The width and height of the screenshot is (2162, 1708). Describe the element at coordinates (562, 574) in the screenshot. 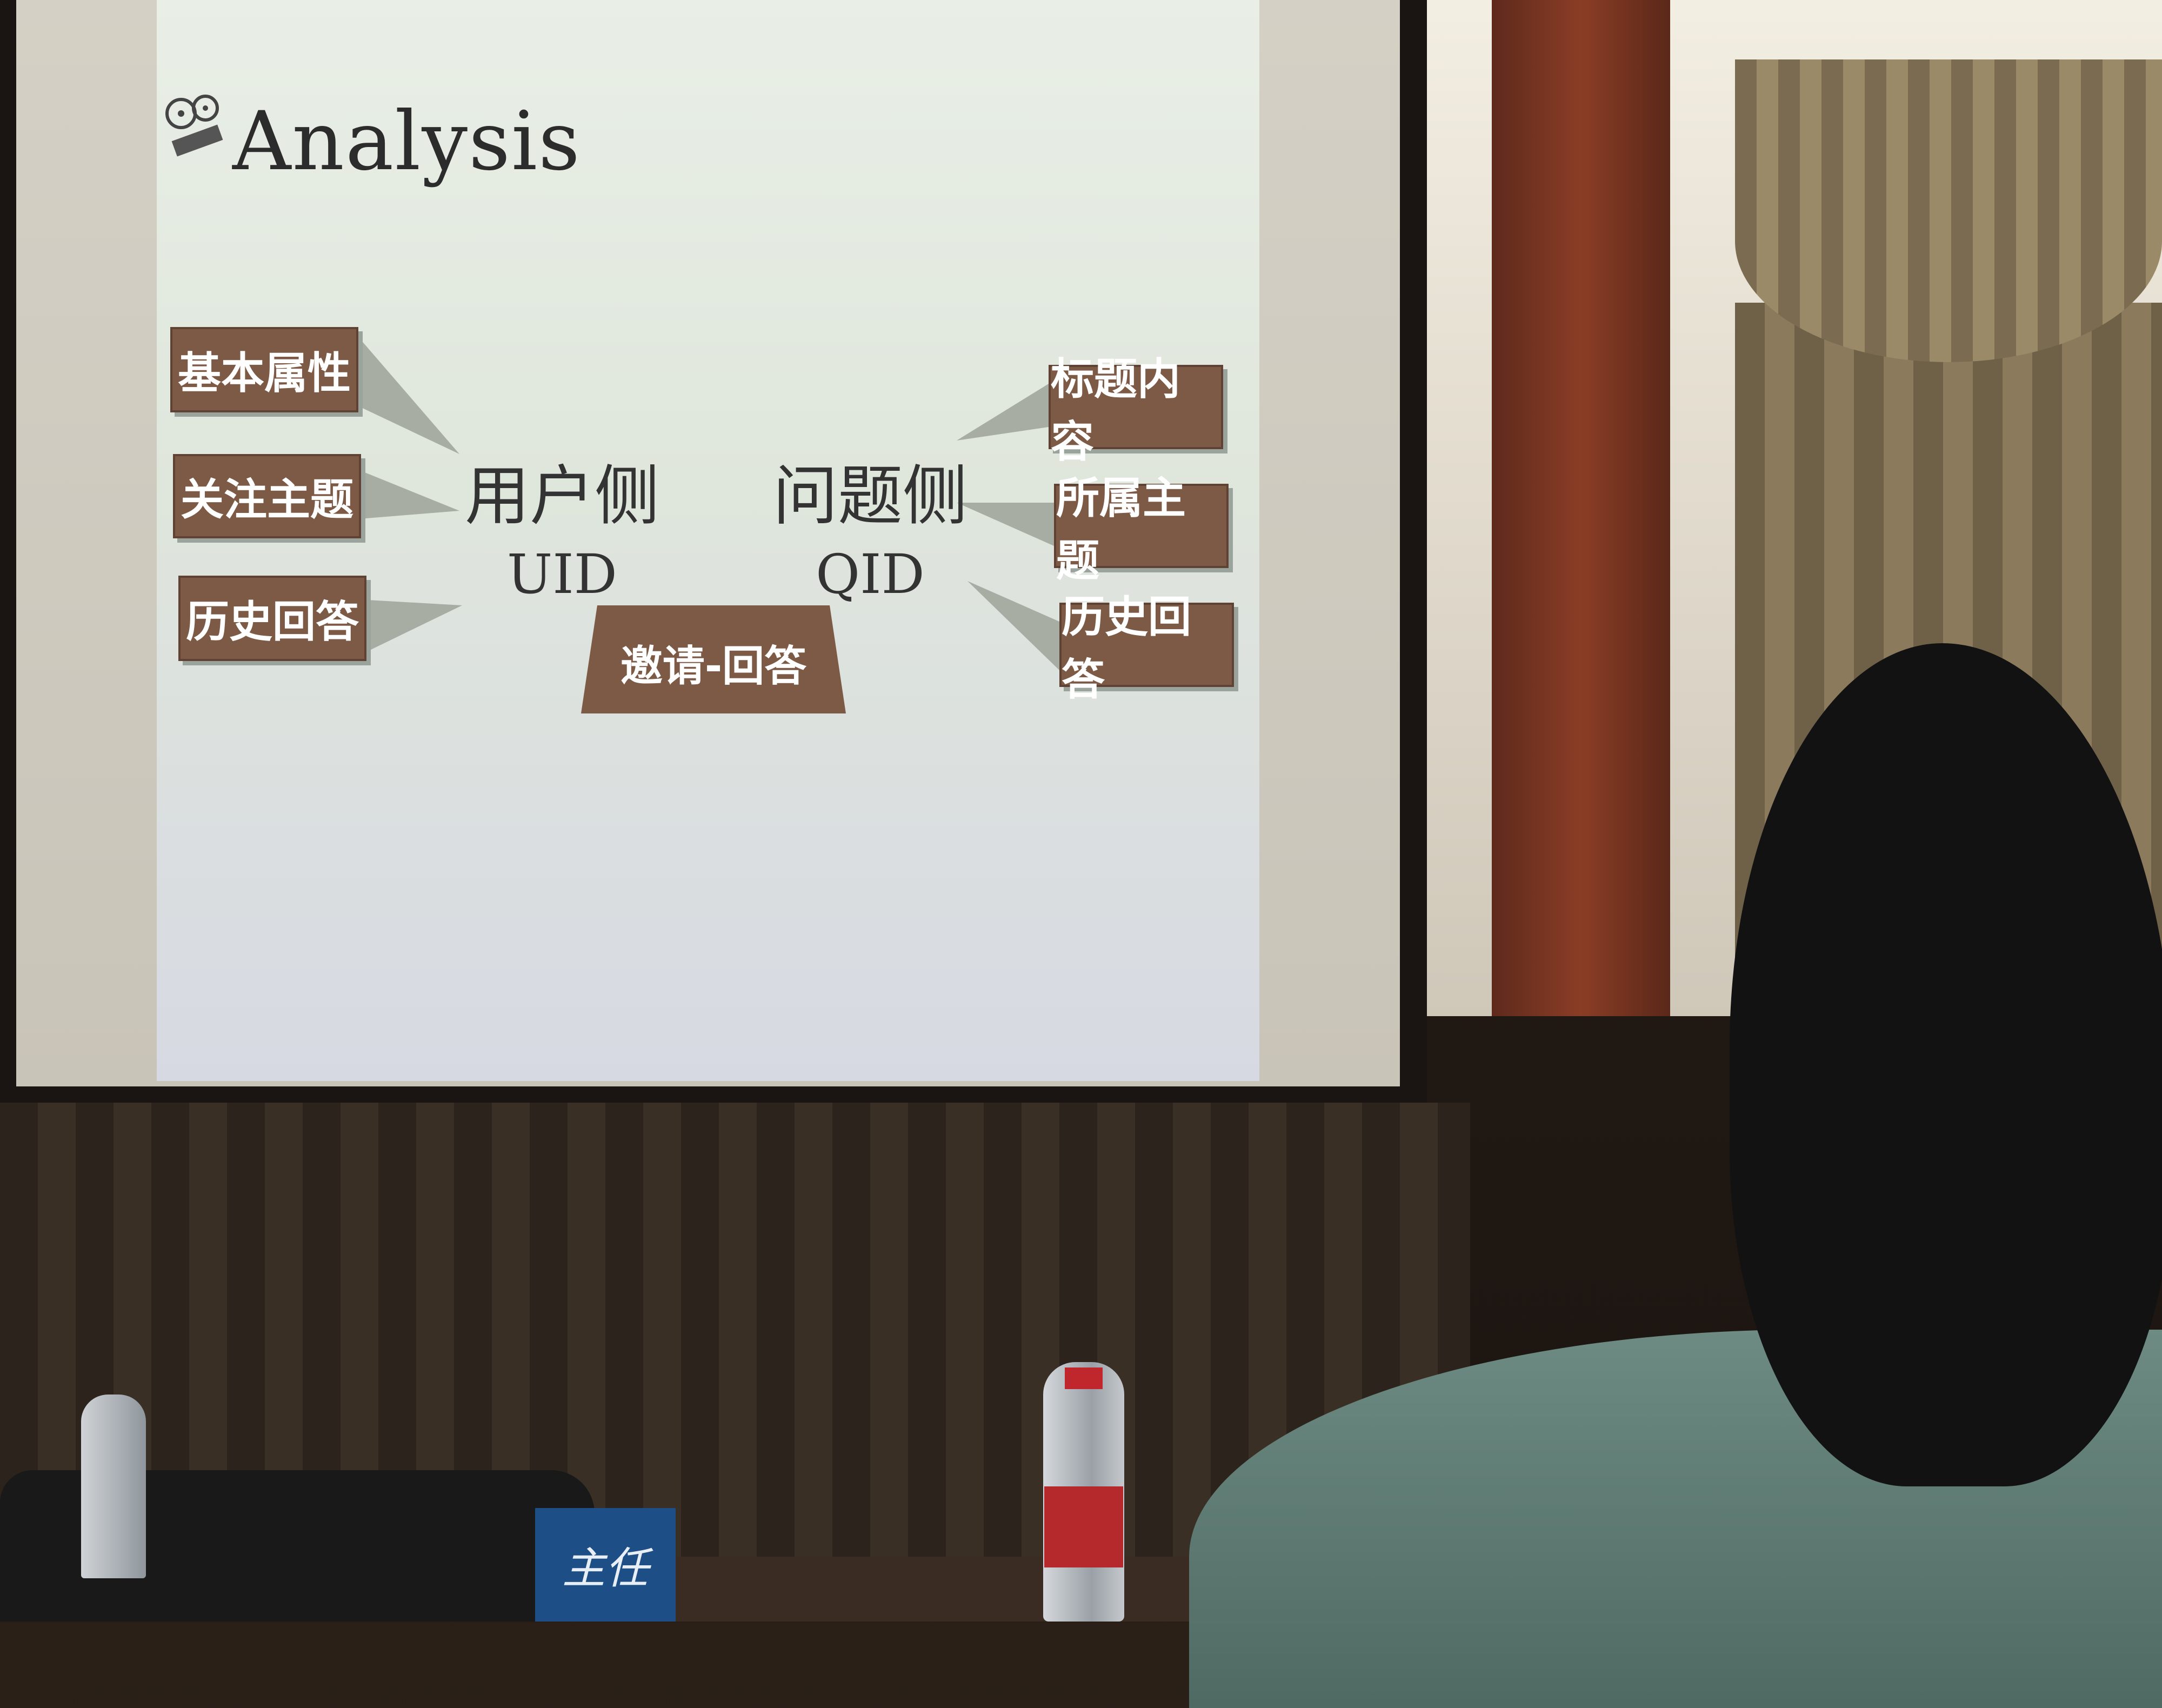

I see `user-id-label: UID` at that location.